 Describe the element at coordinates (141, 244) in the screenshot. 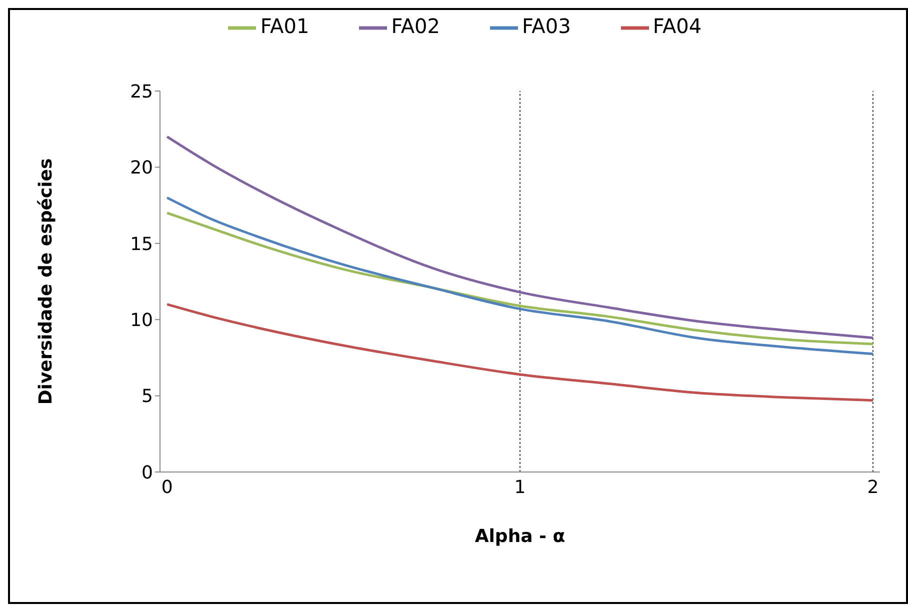

I see `y-tick-label: 15` at that location.